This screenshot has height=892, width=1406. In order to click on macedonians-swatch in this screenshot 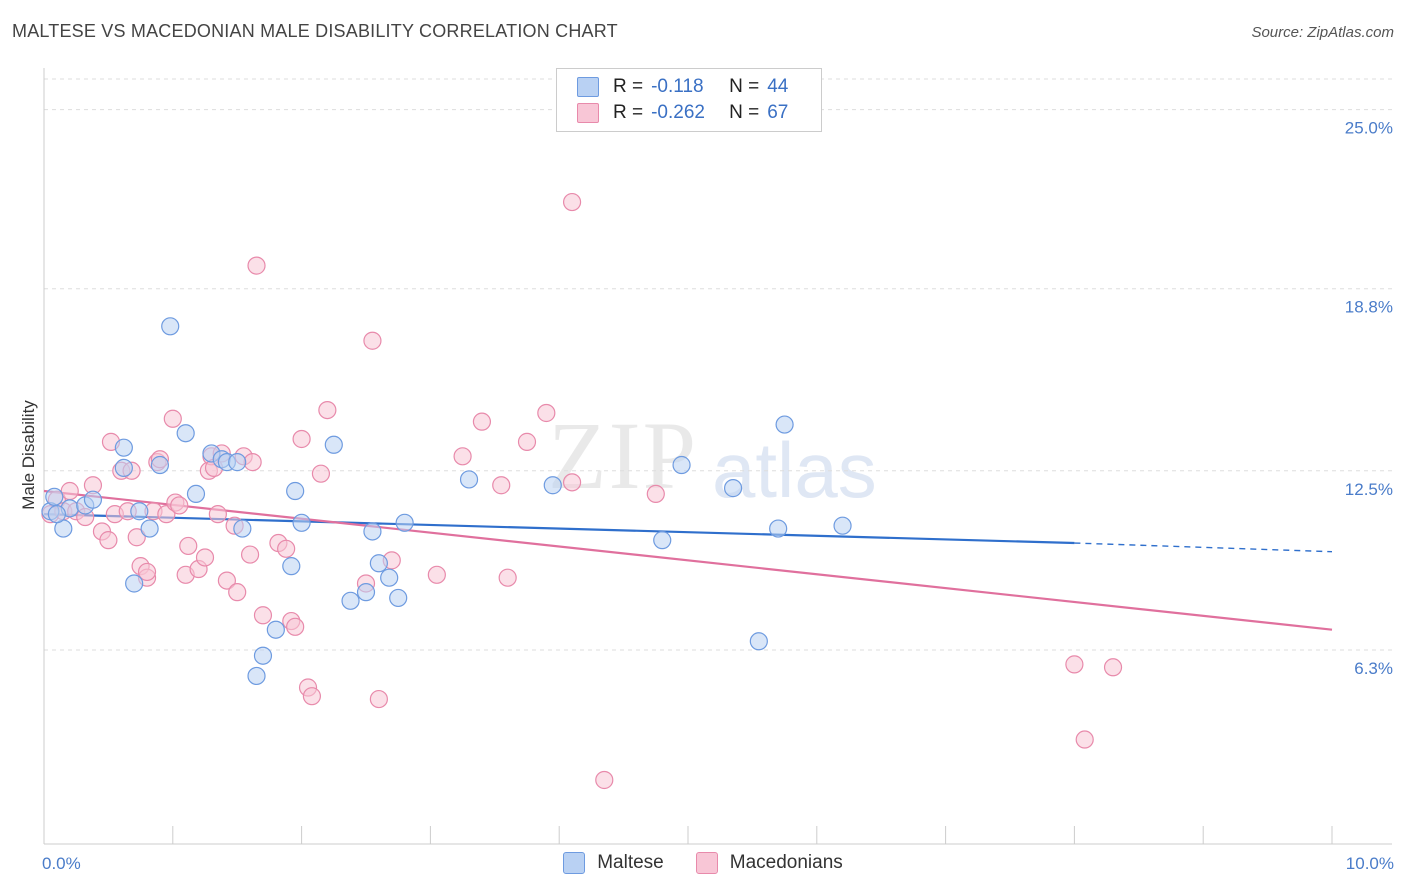, I will do `click(706, 863)`.